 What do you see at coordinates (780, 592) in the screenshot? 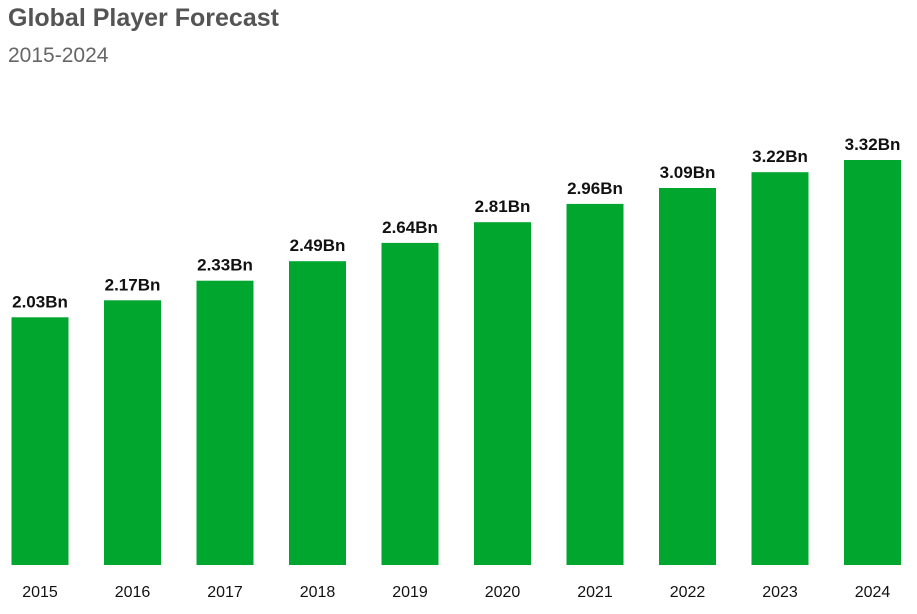
I see `x-tick-label-2023: 2023` at bounding box center [780, 592].